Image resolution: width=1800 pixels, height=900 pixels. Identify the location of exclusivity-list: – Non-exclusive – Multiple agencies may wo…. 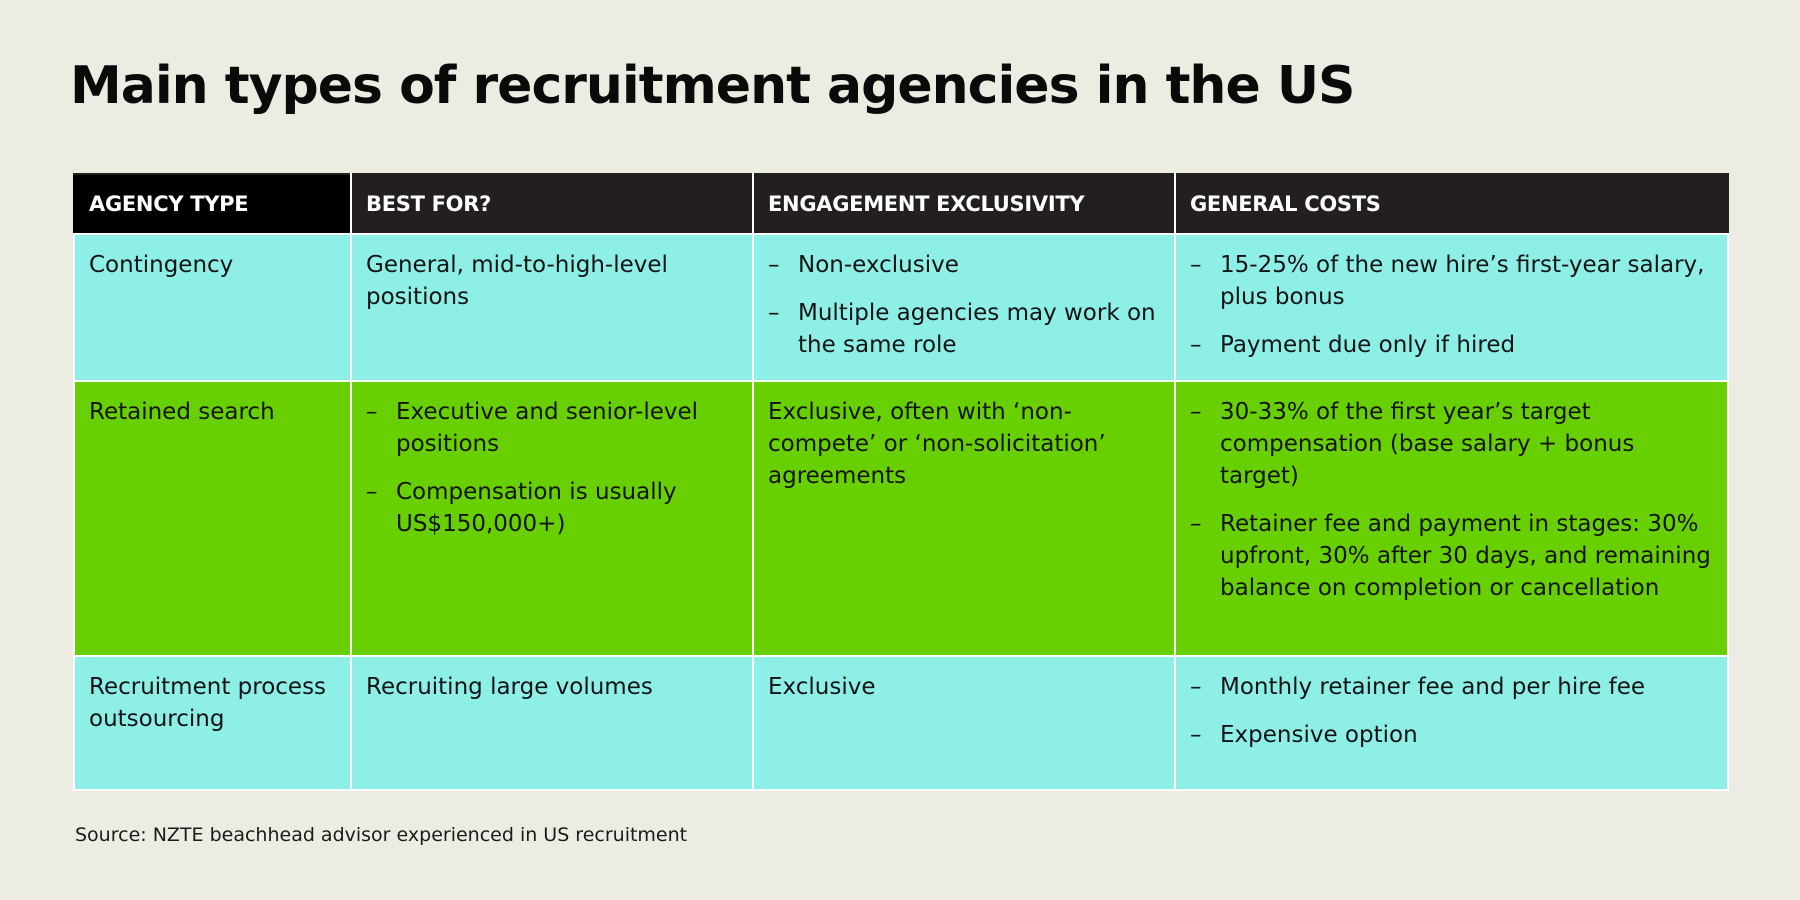
(964, 305).